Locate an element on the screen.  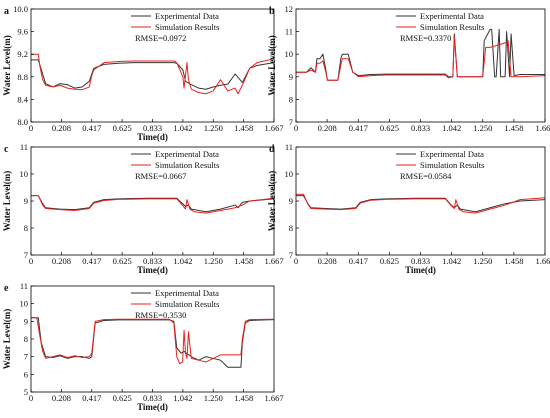
y-tick-label: 8.0 is located at coordinates (22, 122).